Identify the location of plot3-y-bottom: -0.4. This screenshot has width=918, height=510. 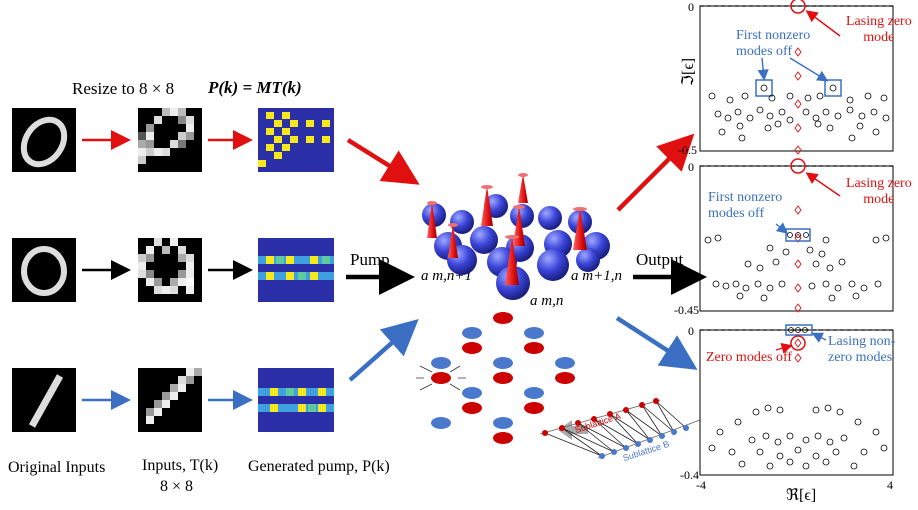
(689, 475).